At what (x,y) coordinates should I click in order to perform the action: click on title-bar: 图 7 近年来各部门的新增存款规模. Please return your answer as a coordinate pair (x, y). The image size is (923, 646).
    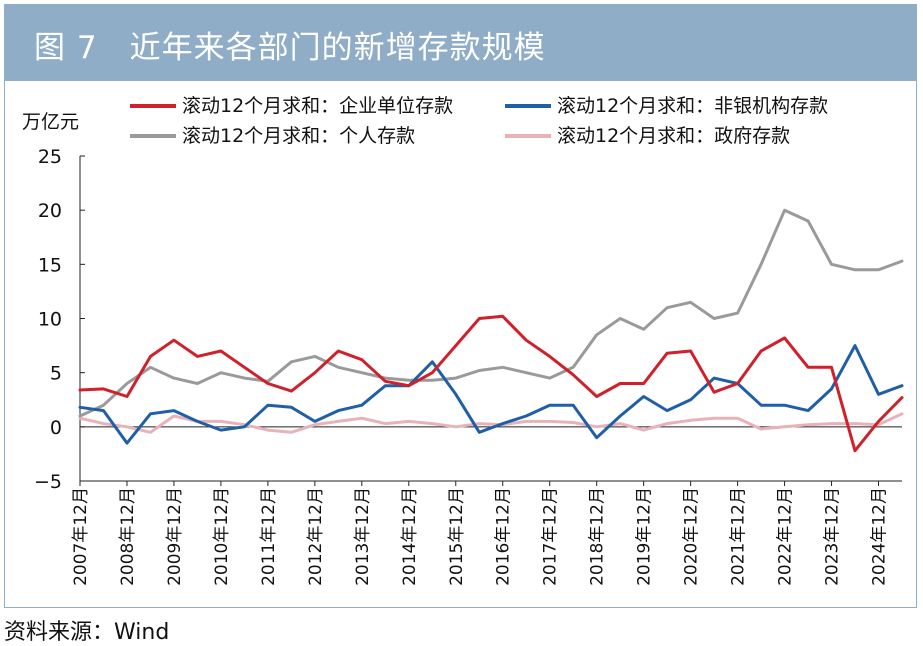
    Looking at the image, I should click on (460, 42).